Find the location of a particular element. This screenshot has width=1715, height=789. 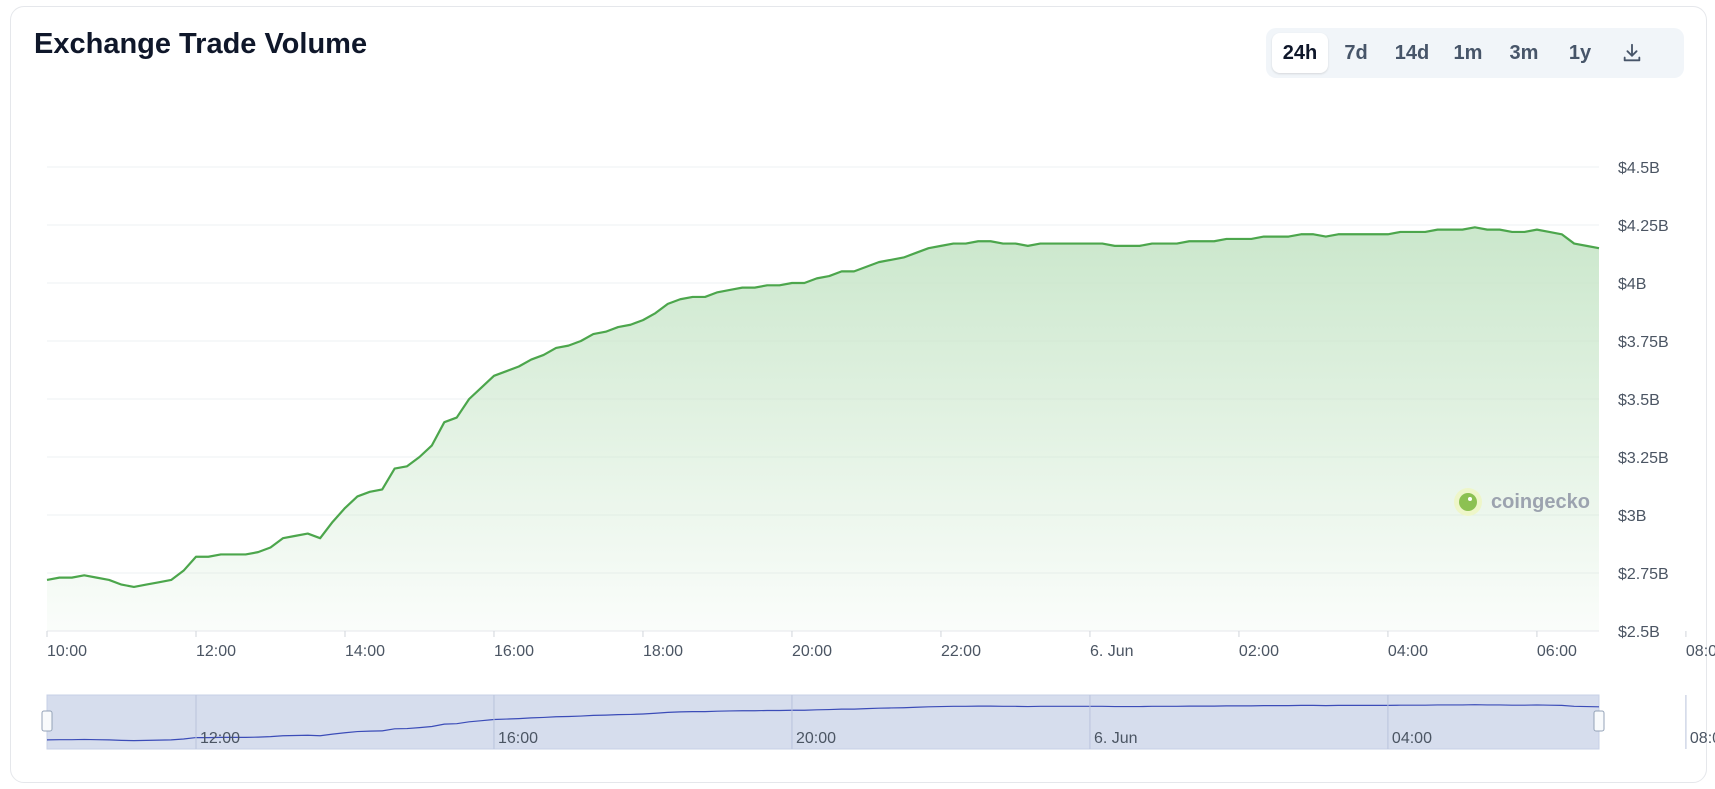

range-button-14d: 14d is located at coordinates (1412, 52).